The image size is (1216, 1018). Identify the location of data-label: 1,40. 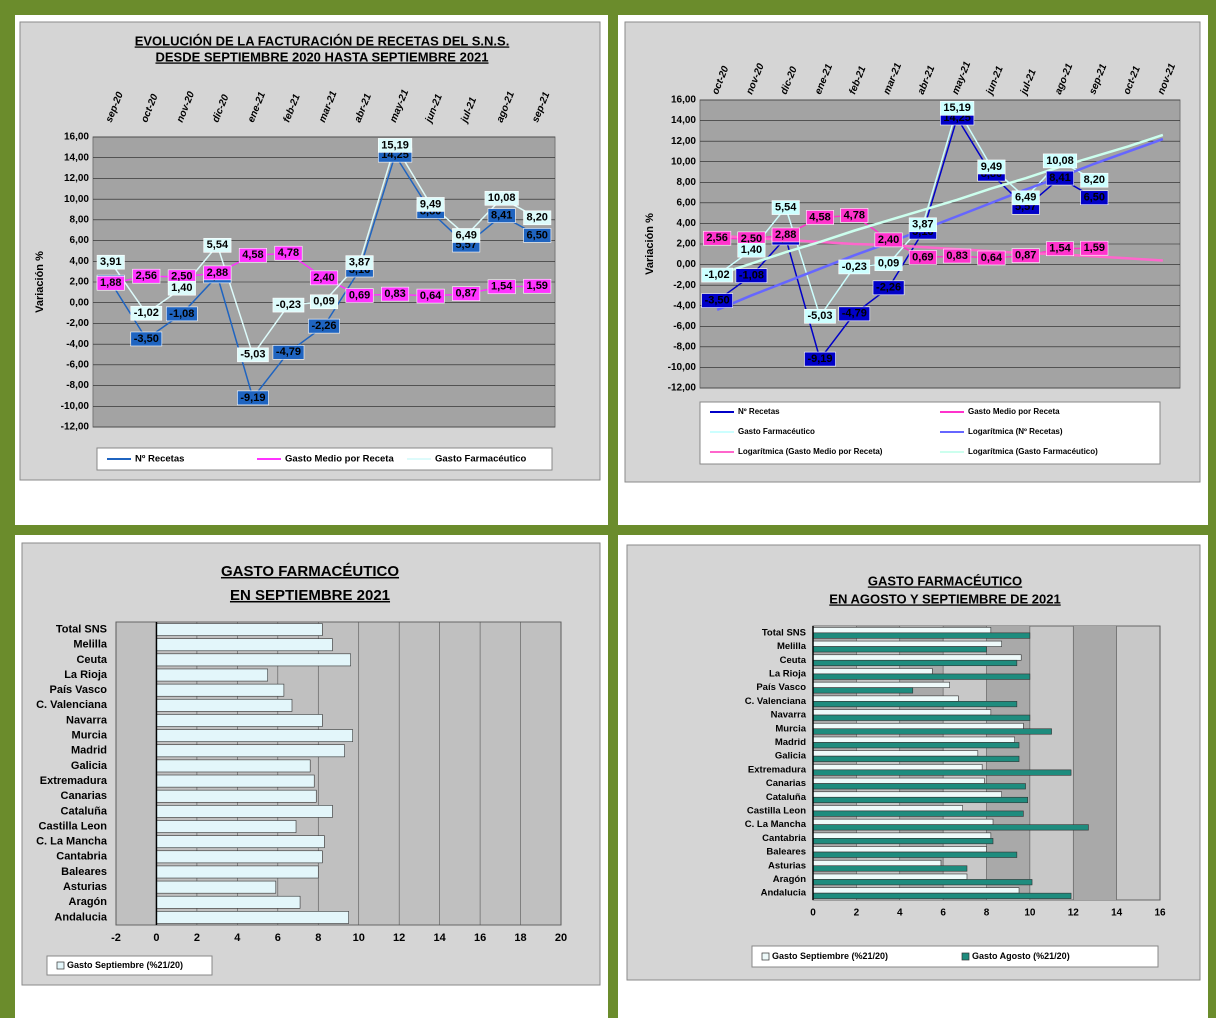
(751, 250).